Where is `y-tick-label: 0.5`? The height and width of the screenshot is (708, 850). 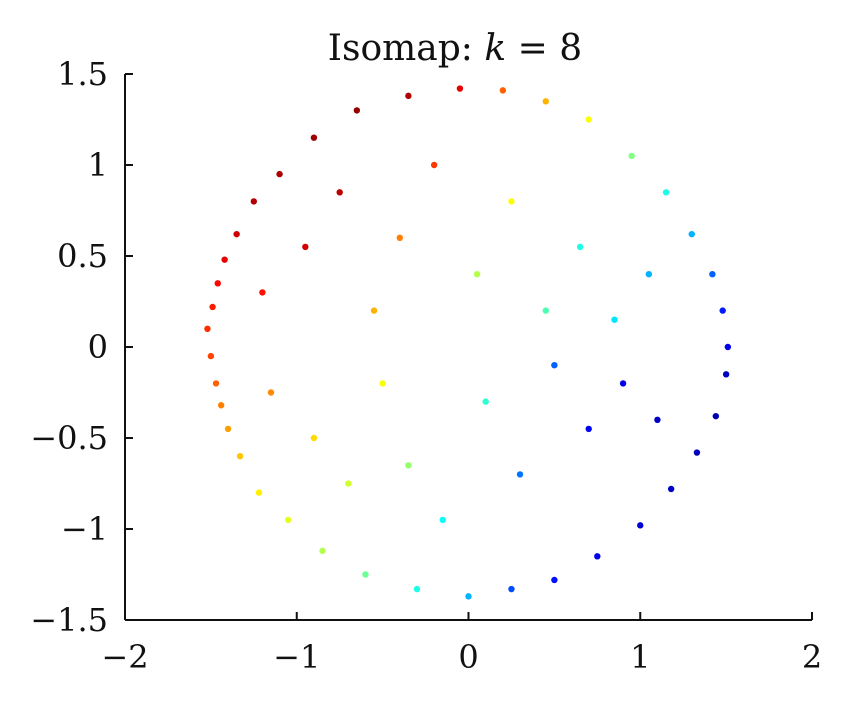
y-tick-label: 0.5 is located at coordinates (82, 256).